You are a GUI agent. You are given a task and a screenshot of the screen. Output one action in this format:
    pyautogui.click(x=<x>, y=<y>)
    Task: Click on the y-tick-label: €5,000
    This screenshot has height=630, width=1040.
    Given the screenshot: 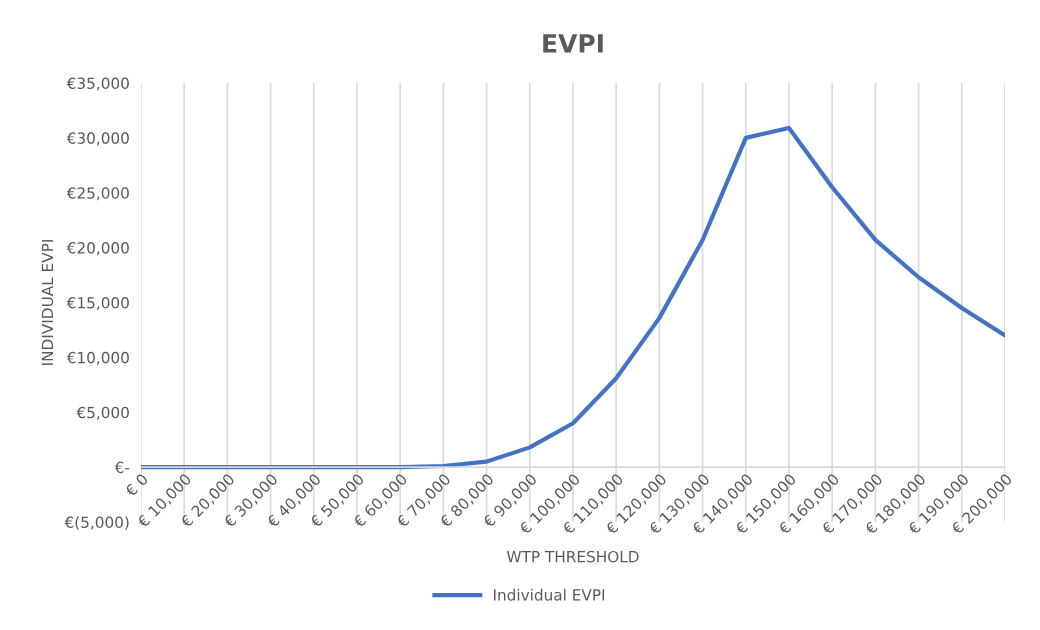 What is the action you would take?
    pyautogui.click(x=102, y=413)
    